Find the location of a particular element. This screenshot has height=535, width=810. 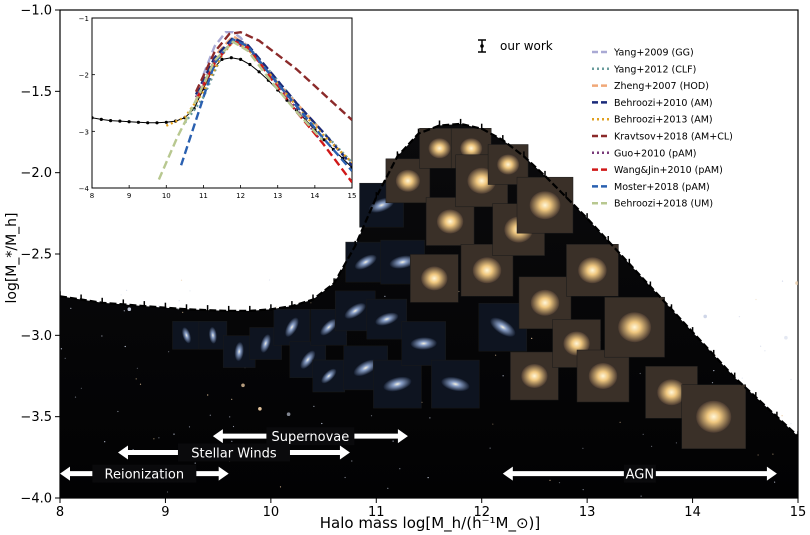

inset-x-tick-label: 9 is located at coordinates (129, 196).